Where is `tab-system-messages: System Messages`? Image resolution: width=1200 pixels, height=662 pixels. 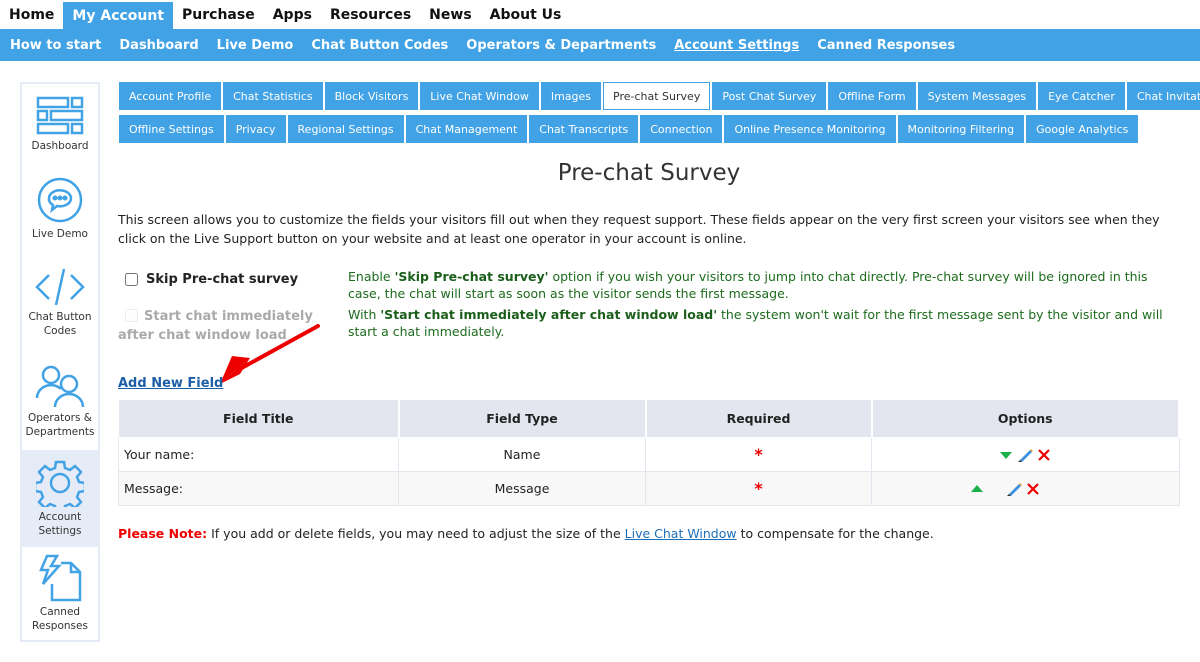 tab-system-messages: System Messages is located at coordinates (977, 96).